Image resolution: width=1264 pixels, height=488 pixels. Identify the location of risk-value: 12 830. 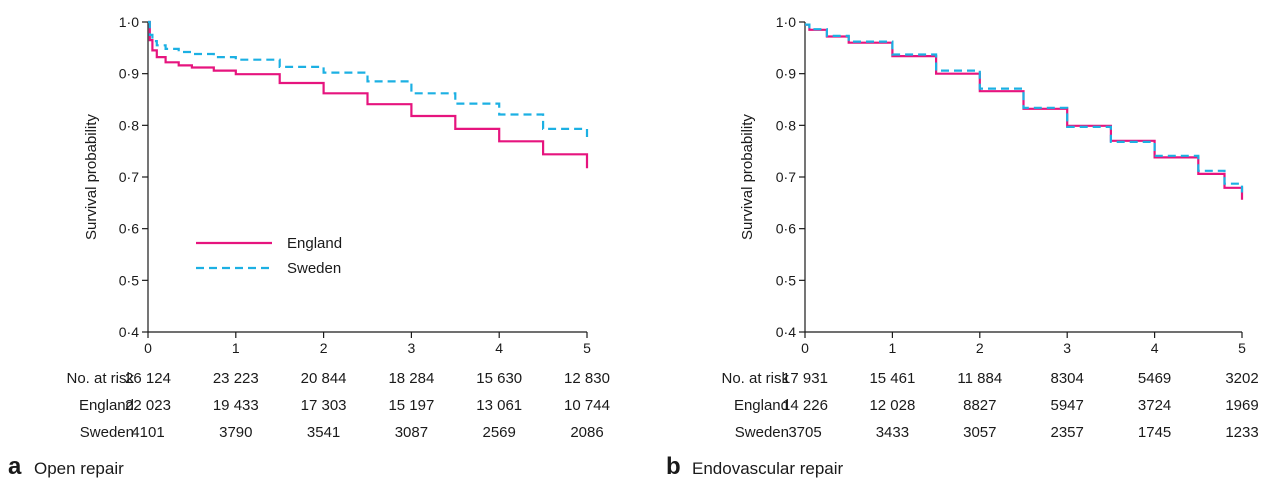
(587, 378).